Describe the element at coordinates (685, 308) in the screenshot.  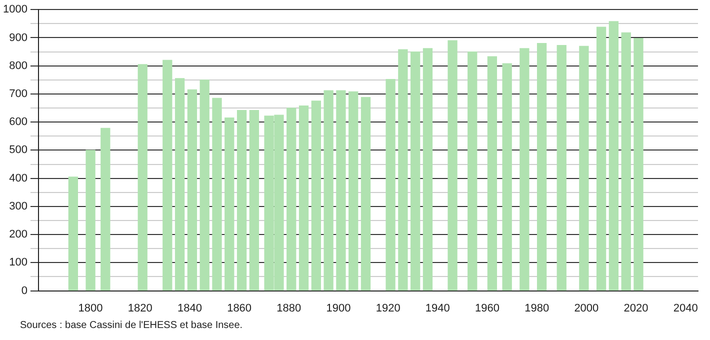
I see `x-tick-label: 2040` at that location.